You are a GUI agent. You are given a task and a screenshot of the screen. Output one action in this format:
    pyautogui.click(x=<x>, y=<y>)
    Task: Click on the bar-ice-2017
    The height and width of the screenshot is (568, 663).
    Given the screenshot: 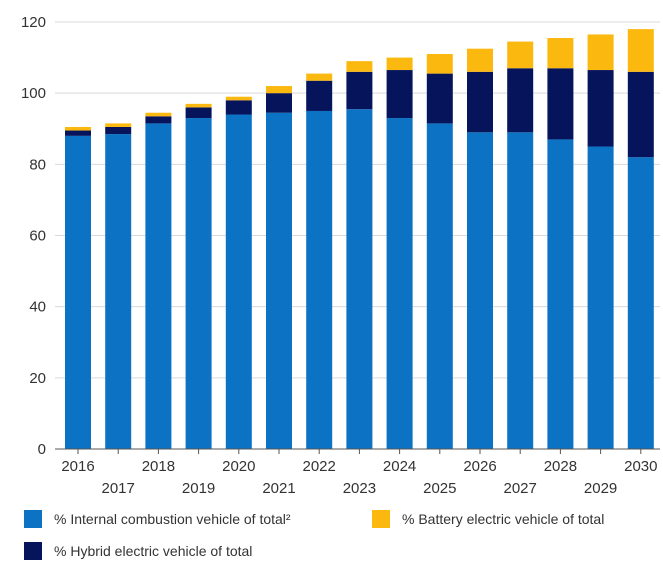 What is the action you would take?
    pyautogui.click(x=118, y=291)
    